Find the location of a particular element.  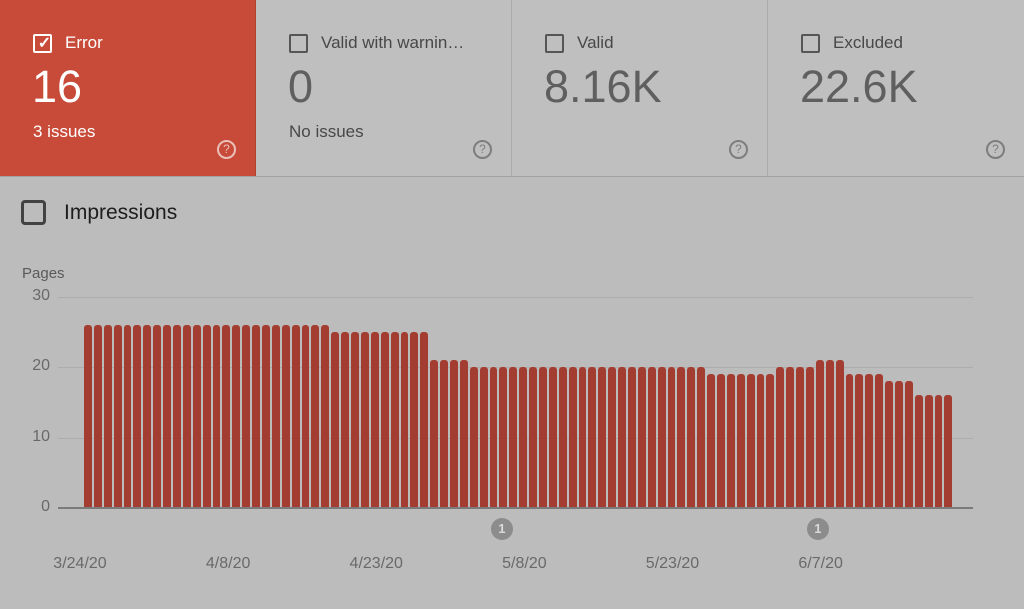

card-excluded: Excluded 22.6K ? is located at coordinates (896, 88).